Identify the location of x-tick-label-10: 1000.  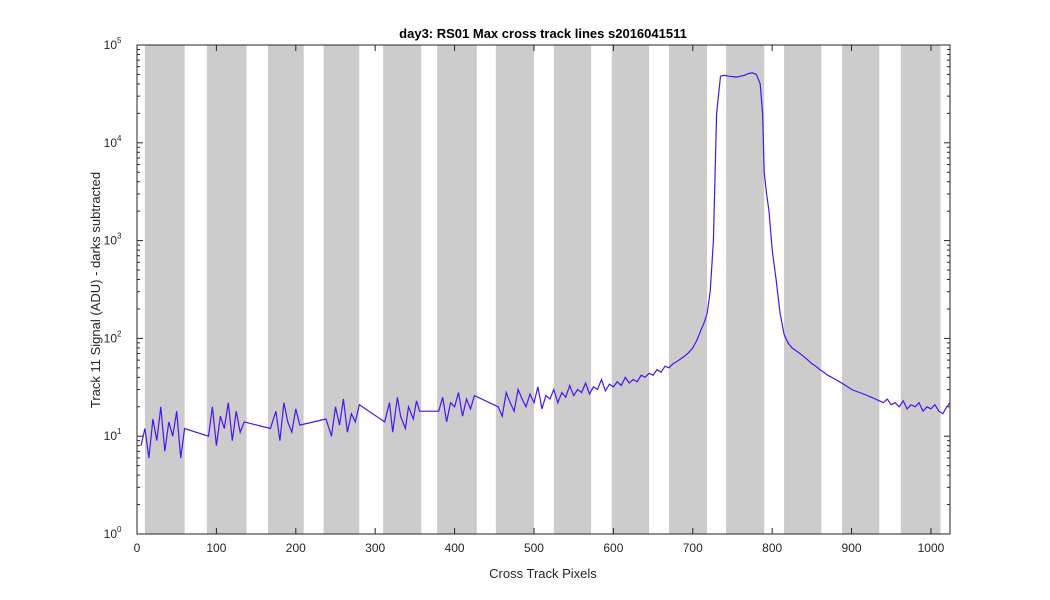
(931, 548).